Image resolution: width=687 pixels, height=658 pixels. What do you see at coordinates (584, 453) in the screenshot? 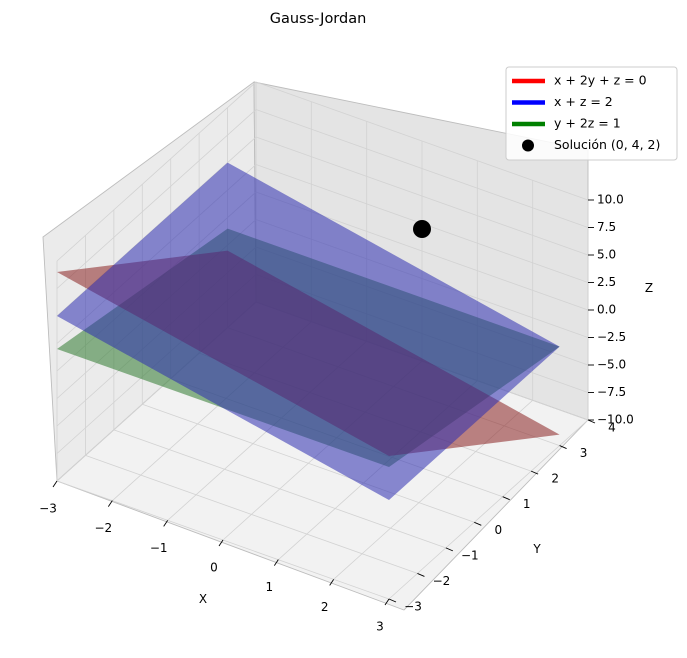
I see `y-tick-label: 3` at bounding box center [584, 453].